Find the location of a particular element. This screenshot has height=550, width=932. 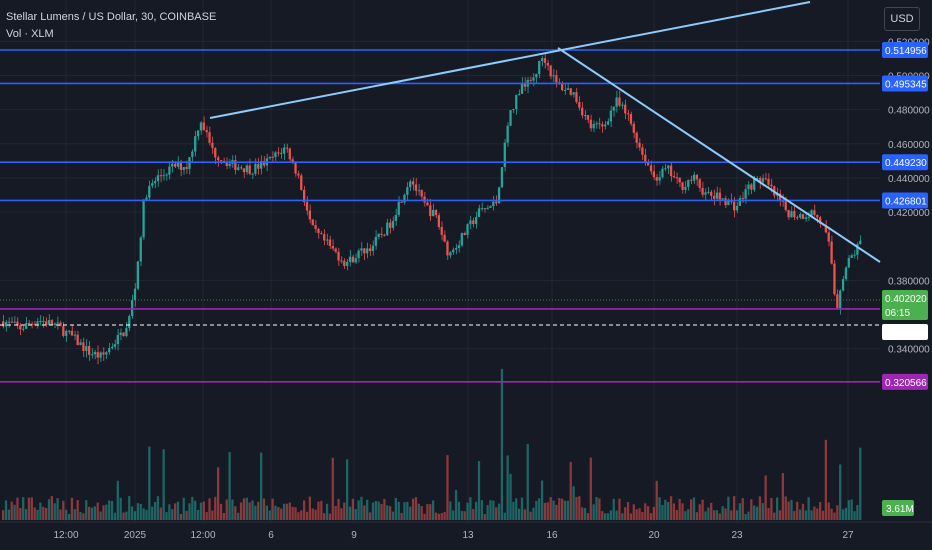

x-axis-ticks: 12:00 2025 12:00 6 9 13 16 20 23 27 is located at coordinates (466, 531).